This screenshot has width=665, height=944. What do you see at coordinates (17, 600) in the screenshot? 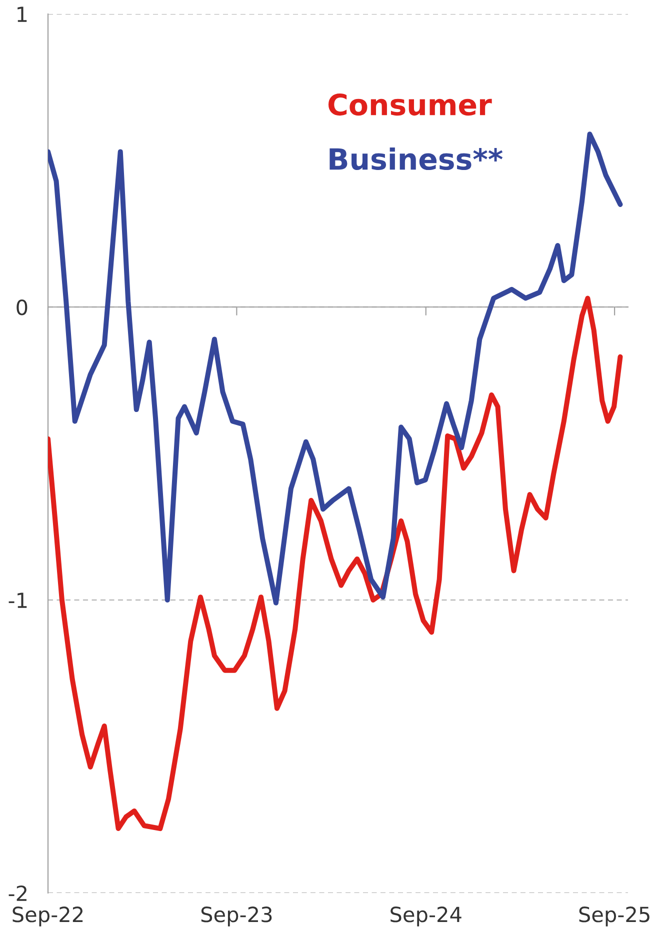
I see `y-tick-label: -1` at bounding box center [17, 600].